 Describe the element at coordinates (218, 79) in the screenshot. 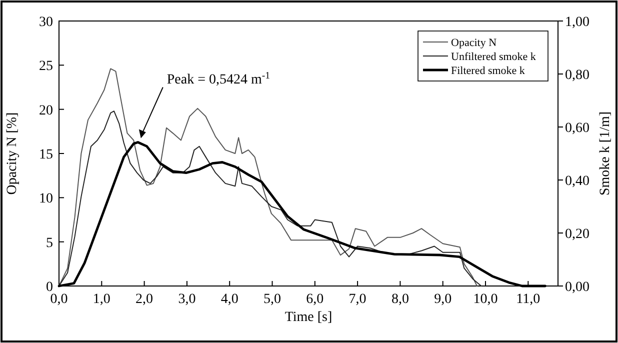

I see `annotation: Peak = 0,5424 m$^{-1}$` at that location.